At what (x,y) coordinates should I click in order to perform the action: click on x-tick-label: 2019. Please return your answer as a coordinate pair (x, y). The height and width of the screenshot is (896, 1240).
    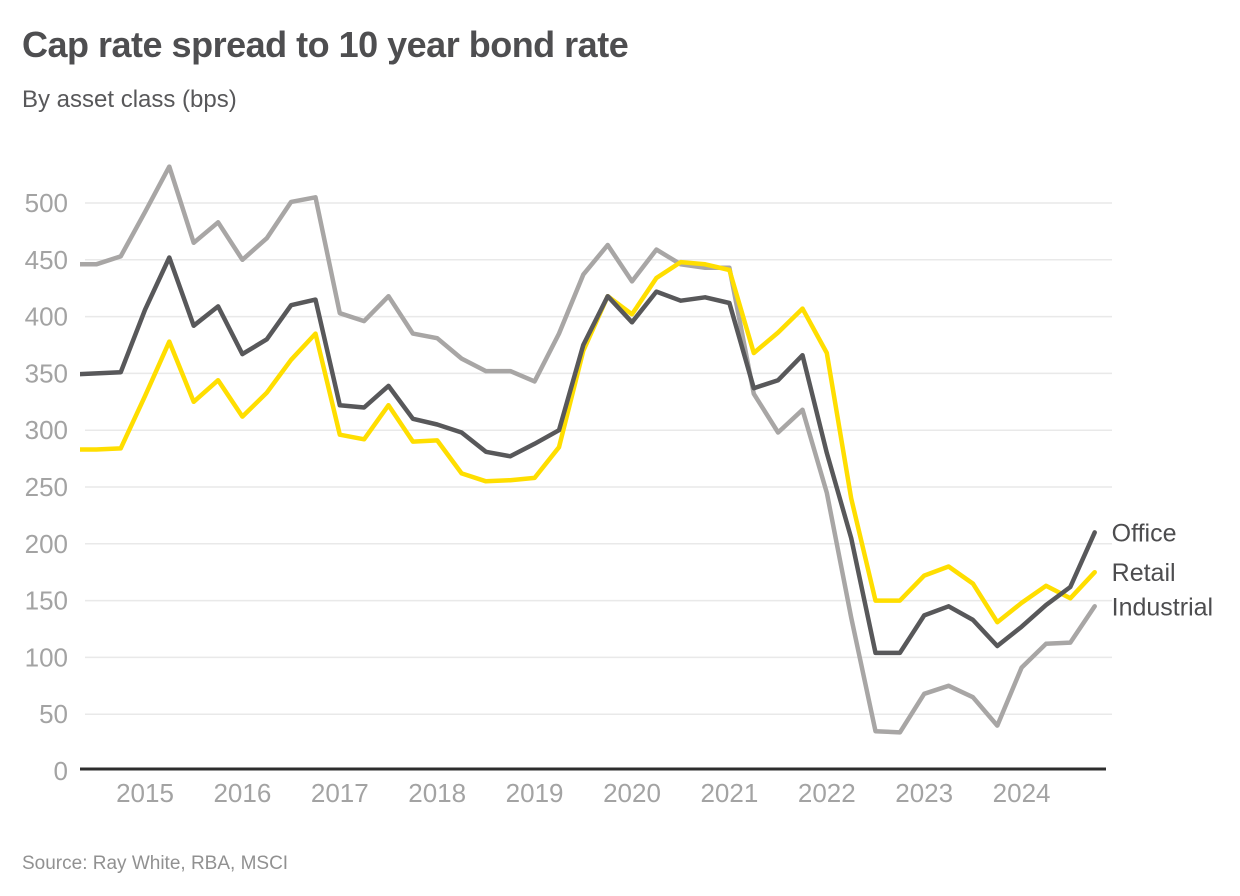
    Looking at the image, I should click on (535, 793).